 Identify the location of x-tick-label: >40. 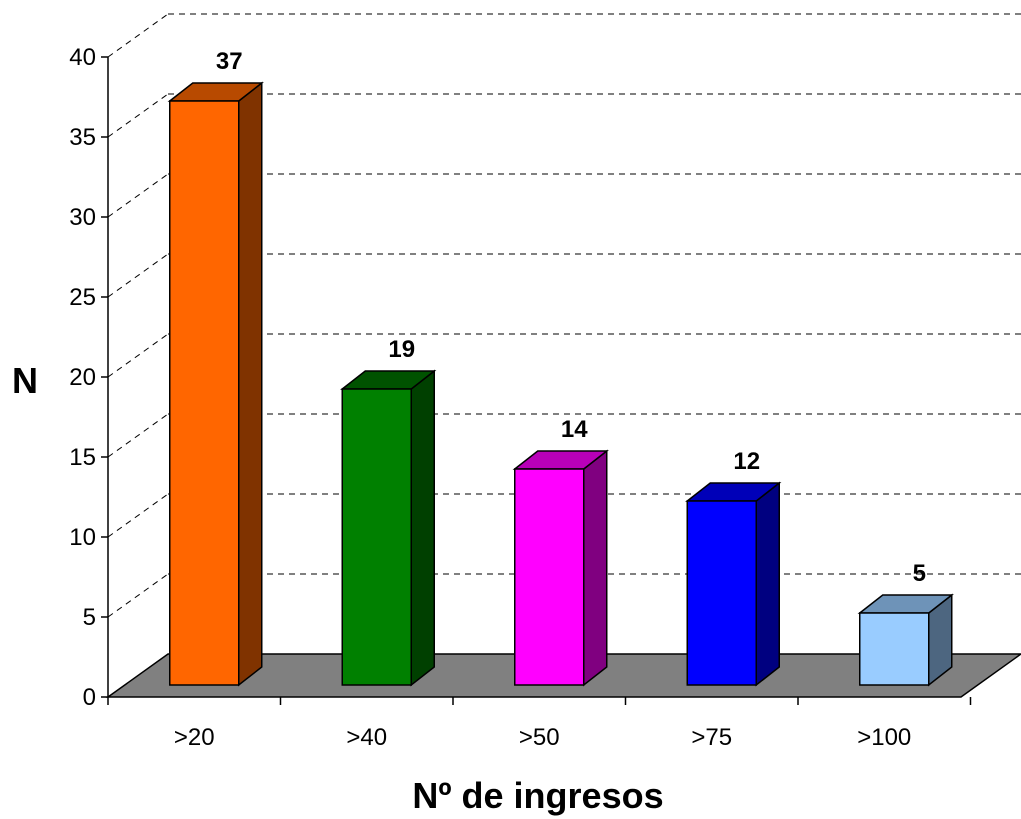
(366, 737).